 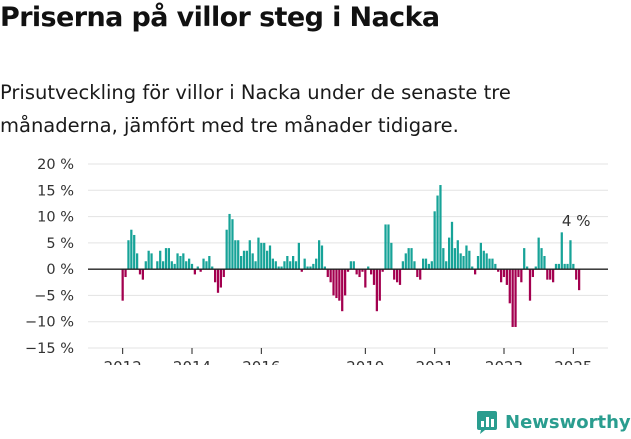 What do you see at coordinates (60, 270) in the screenshot?
I see `y-tick-label: 0 %` at bounding box center [60, 270].